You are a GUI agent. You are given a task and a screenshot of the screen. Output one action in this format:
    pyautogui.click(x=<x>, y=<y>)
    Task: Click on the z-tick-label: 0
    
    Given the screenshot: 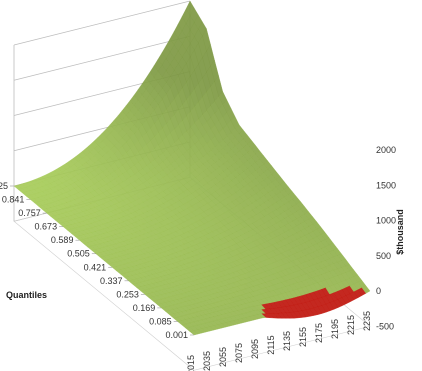 What is the action you would take?
    pyautogui.click(x=378, y=291)
    